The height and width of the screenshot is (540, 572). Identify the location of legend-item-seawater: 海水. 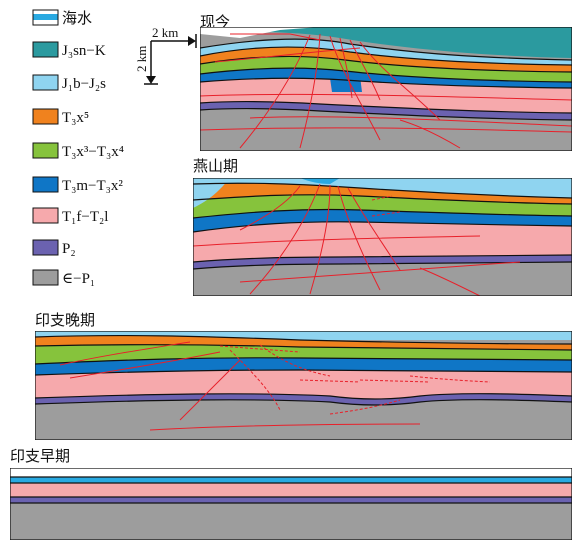
(62, 18).